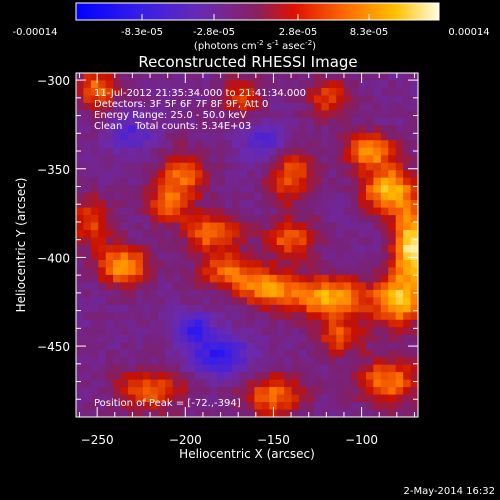 This screenshot has height=500, width=500. I want to click on y-tick-label: −350, so click(53, 170).